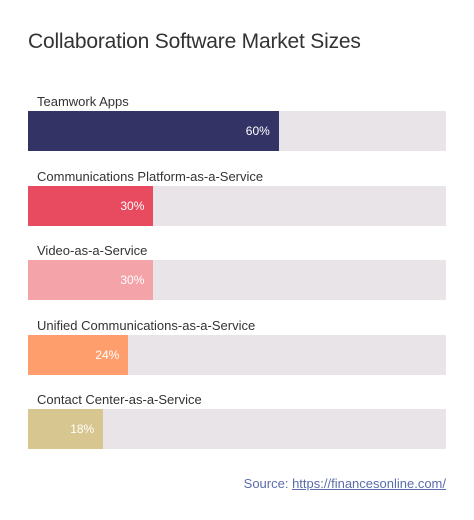 This screenshot has width=474, height=520. I want to click on source-note: Source: https://financesonline.com/, so click(345, 483).